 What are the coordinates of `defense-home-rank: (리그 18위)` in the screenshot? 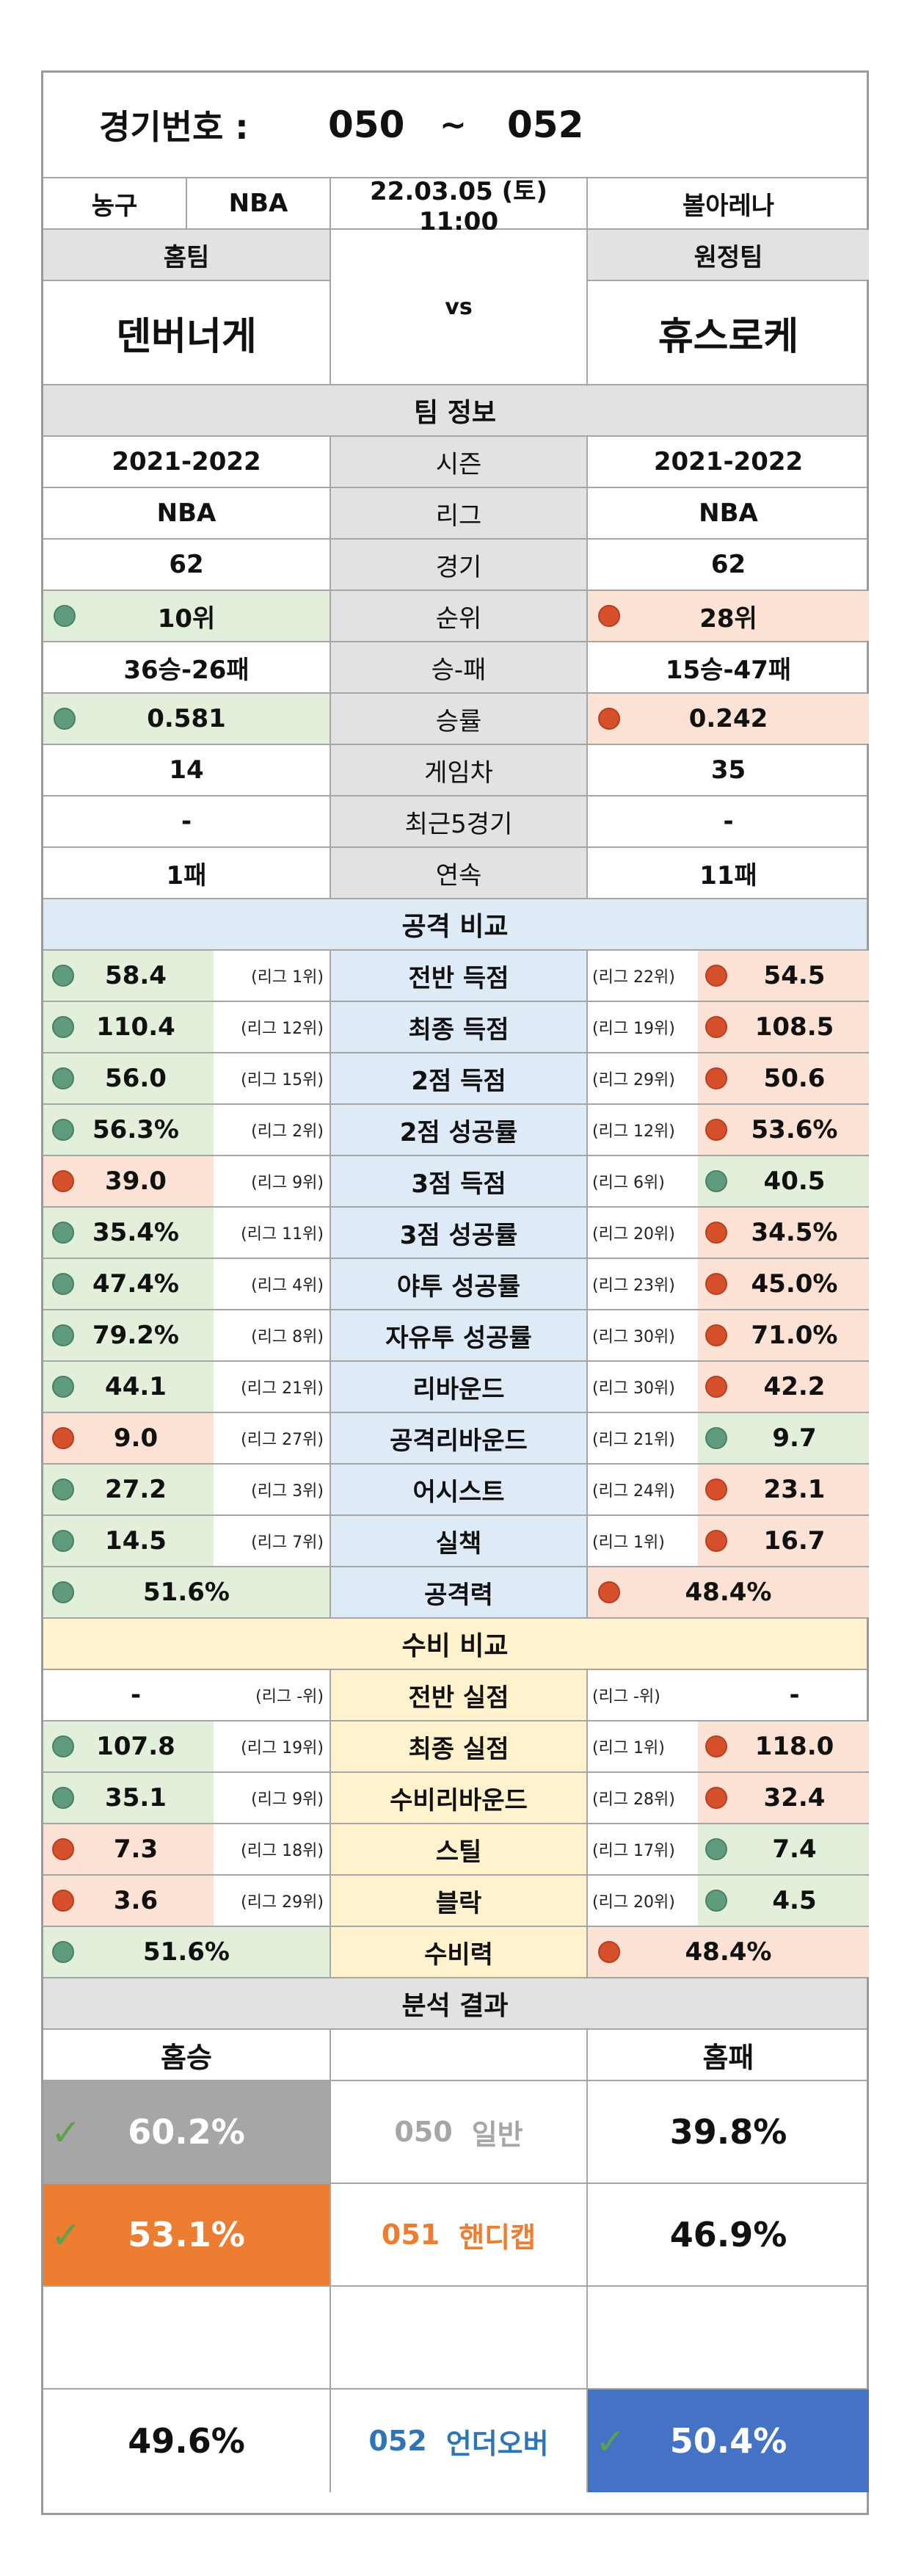 It's located at (272, 1849).